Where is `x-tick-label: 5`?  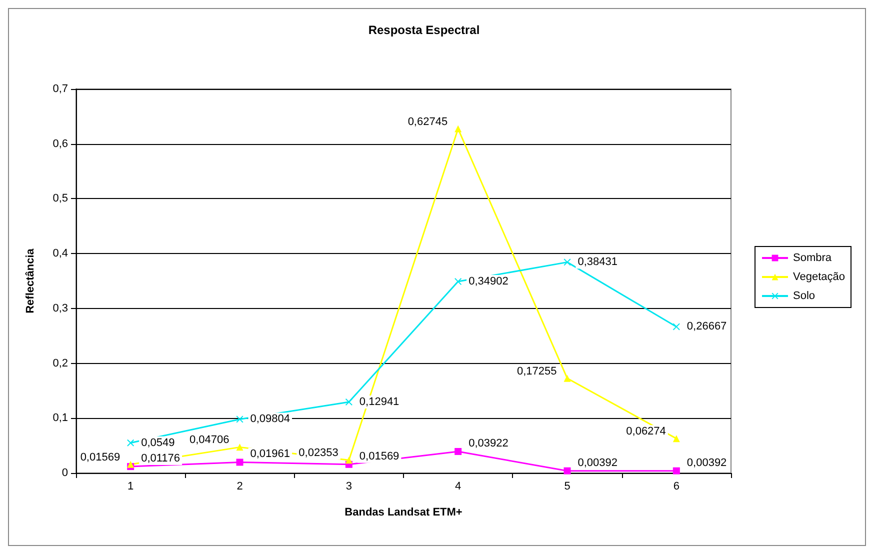 x-tick-label: 5 is located at coordinates (567, 486).